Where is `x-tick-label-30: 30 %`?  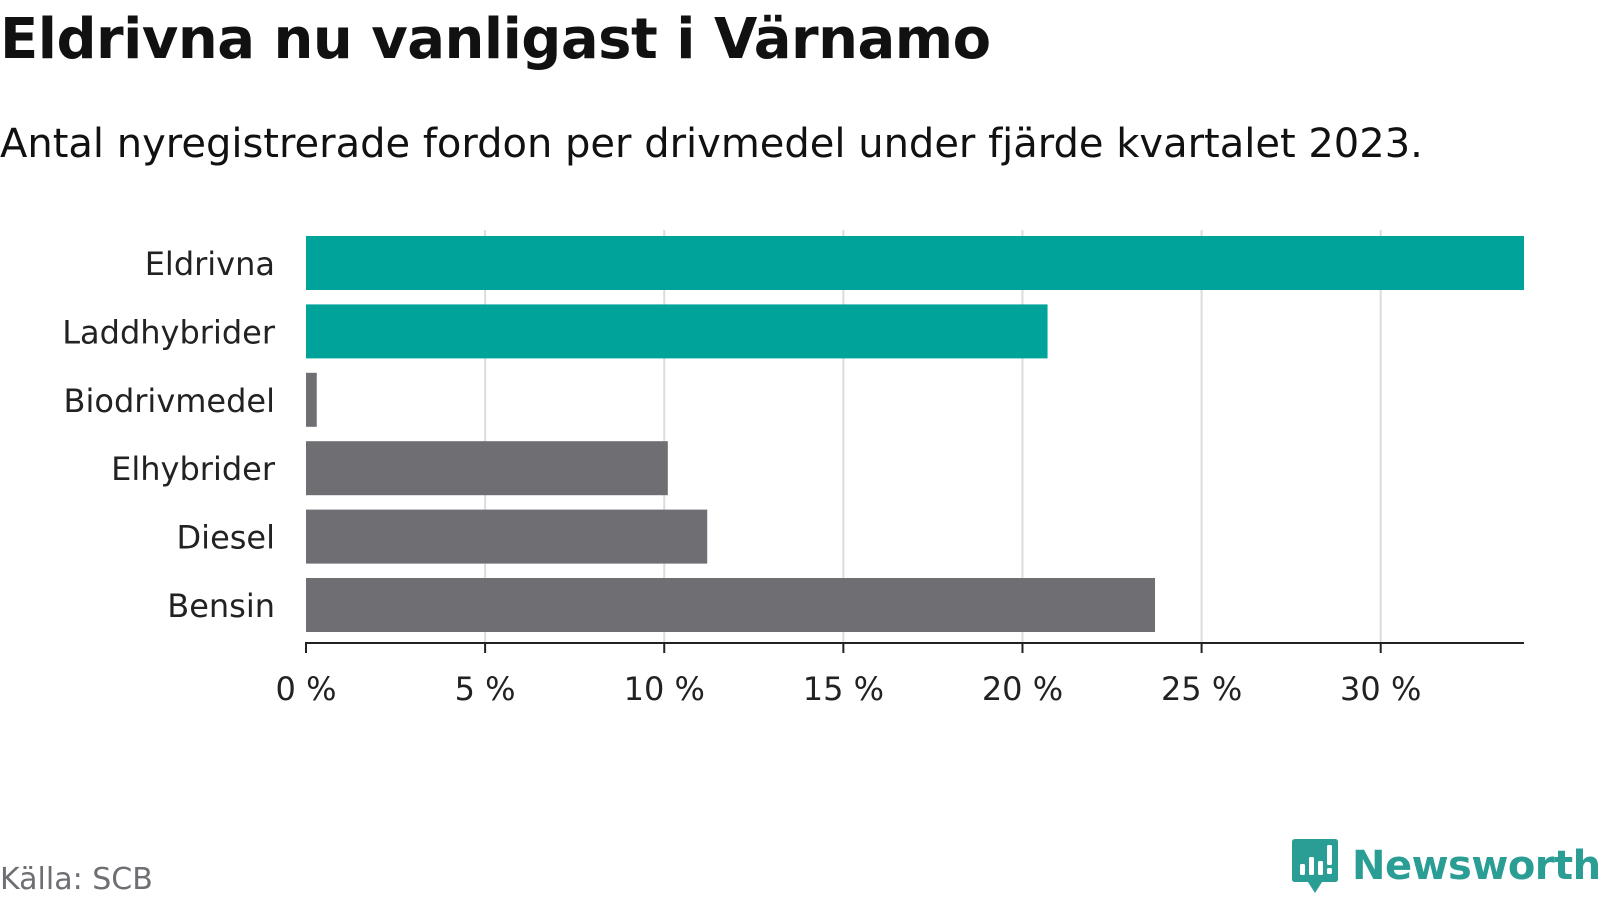
x-tick-label-30: 30 % is located at coordinates (1380, 689).